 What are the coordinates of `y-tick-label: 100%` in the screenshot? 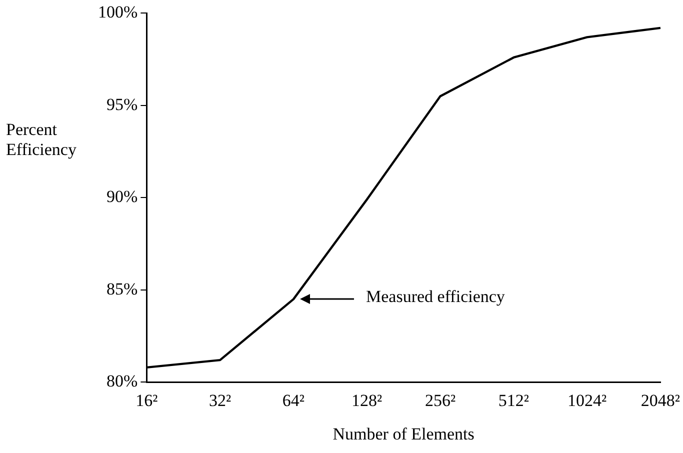 It's located at (118, 12).